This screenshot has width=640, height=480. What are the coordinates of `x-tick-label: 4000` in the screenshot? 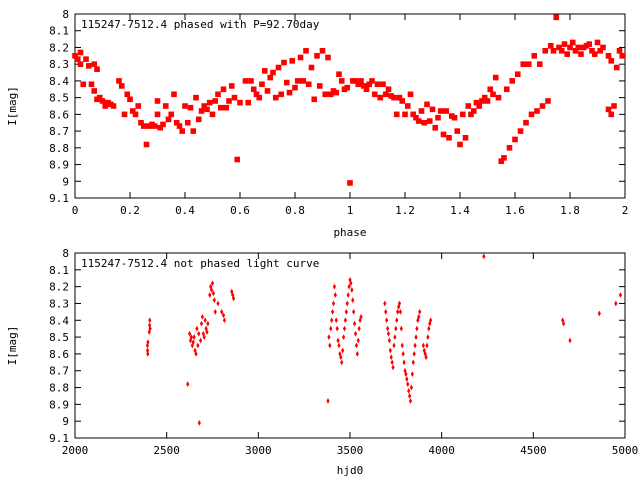 It's located at (441, 450).